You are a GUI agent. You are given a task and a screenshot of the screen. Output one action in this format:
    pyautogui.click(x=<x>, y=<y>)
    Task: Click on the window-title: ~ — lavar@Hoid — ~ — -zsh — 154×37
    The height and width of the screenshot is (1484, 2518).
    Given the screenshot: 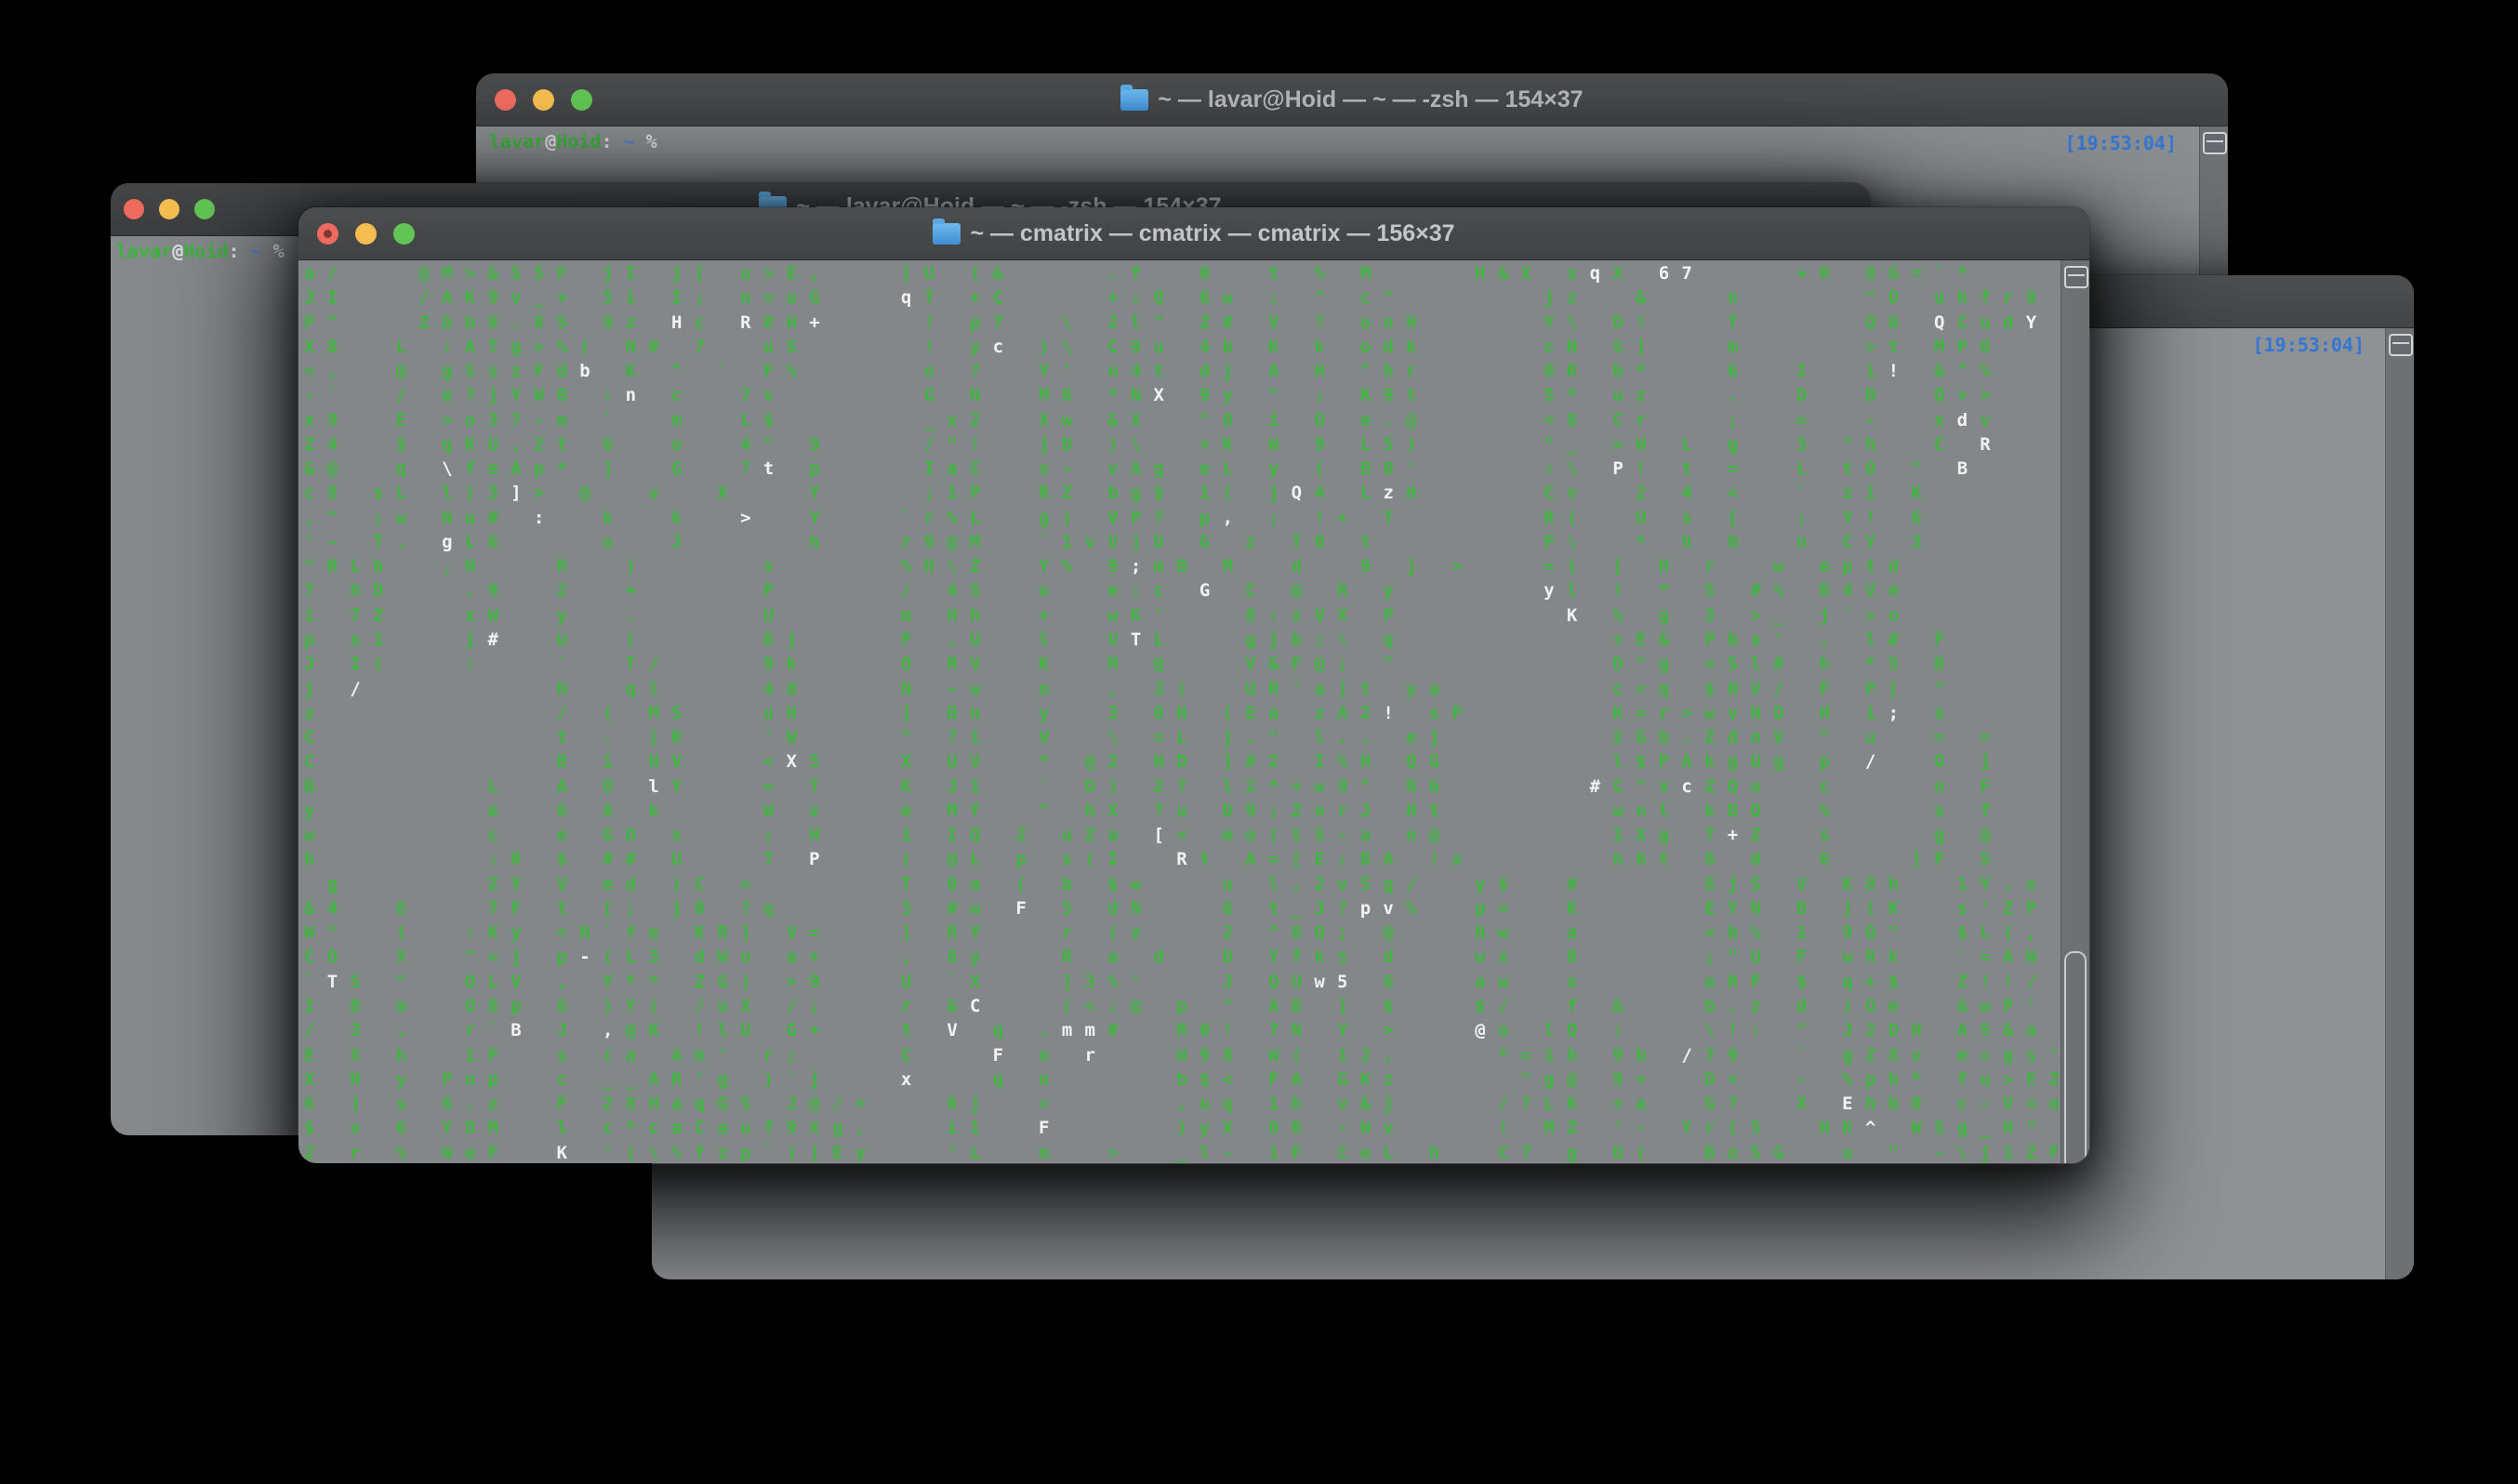 What is the action you would take?
    pyautogui.click(x=1352, y=99)
    